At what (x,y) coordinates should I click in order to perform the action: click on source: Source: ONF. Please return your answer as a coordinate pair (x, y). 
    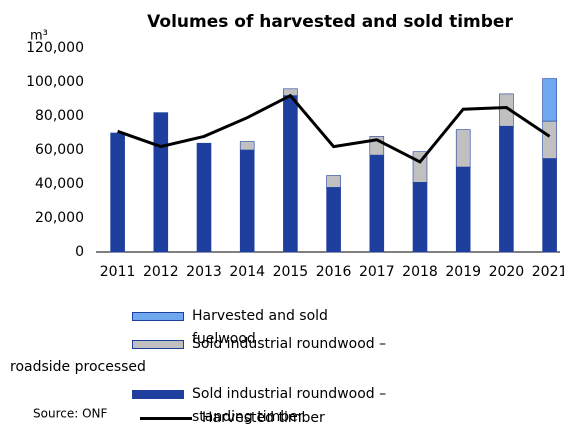
    Looking at the image, I should click on (70, 414).